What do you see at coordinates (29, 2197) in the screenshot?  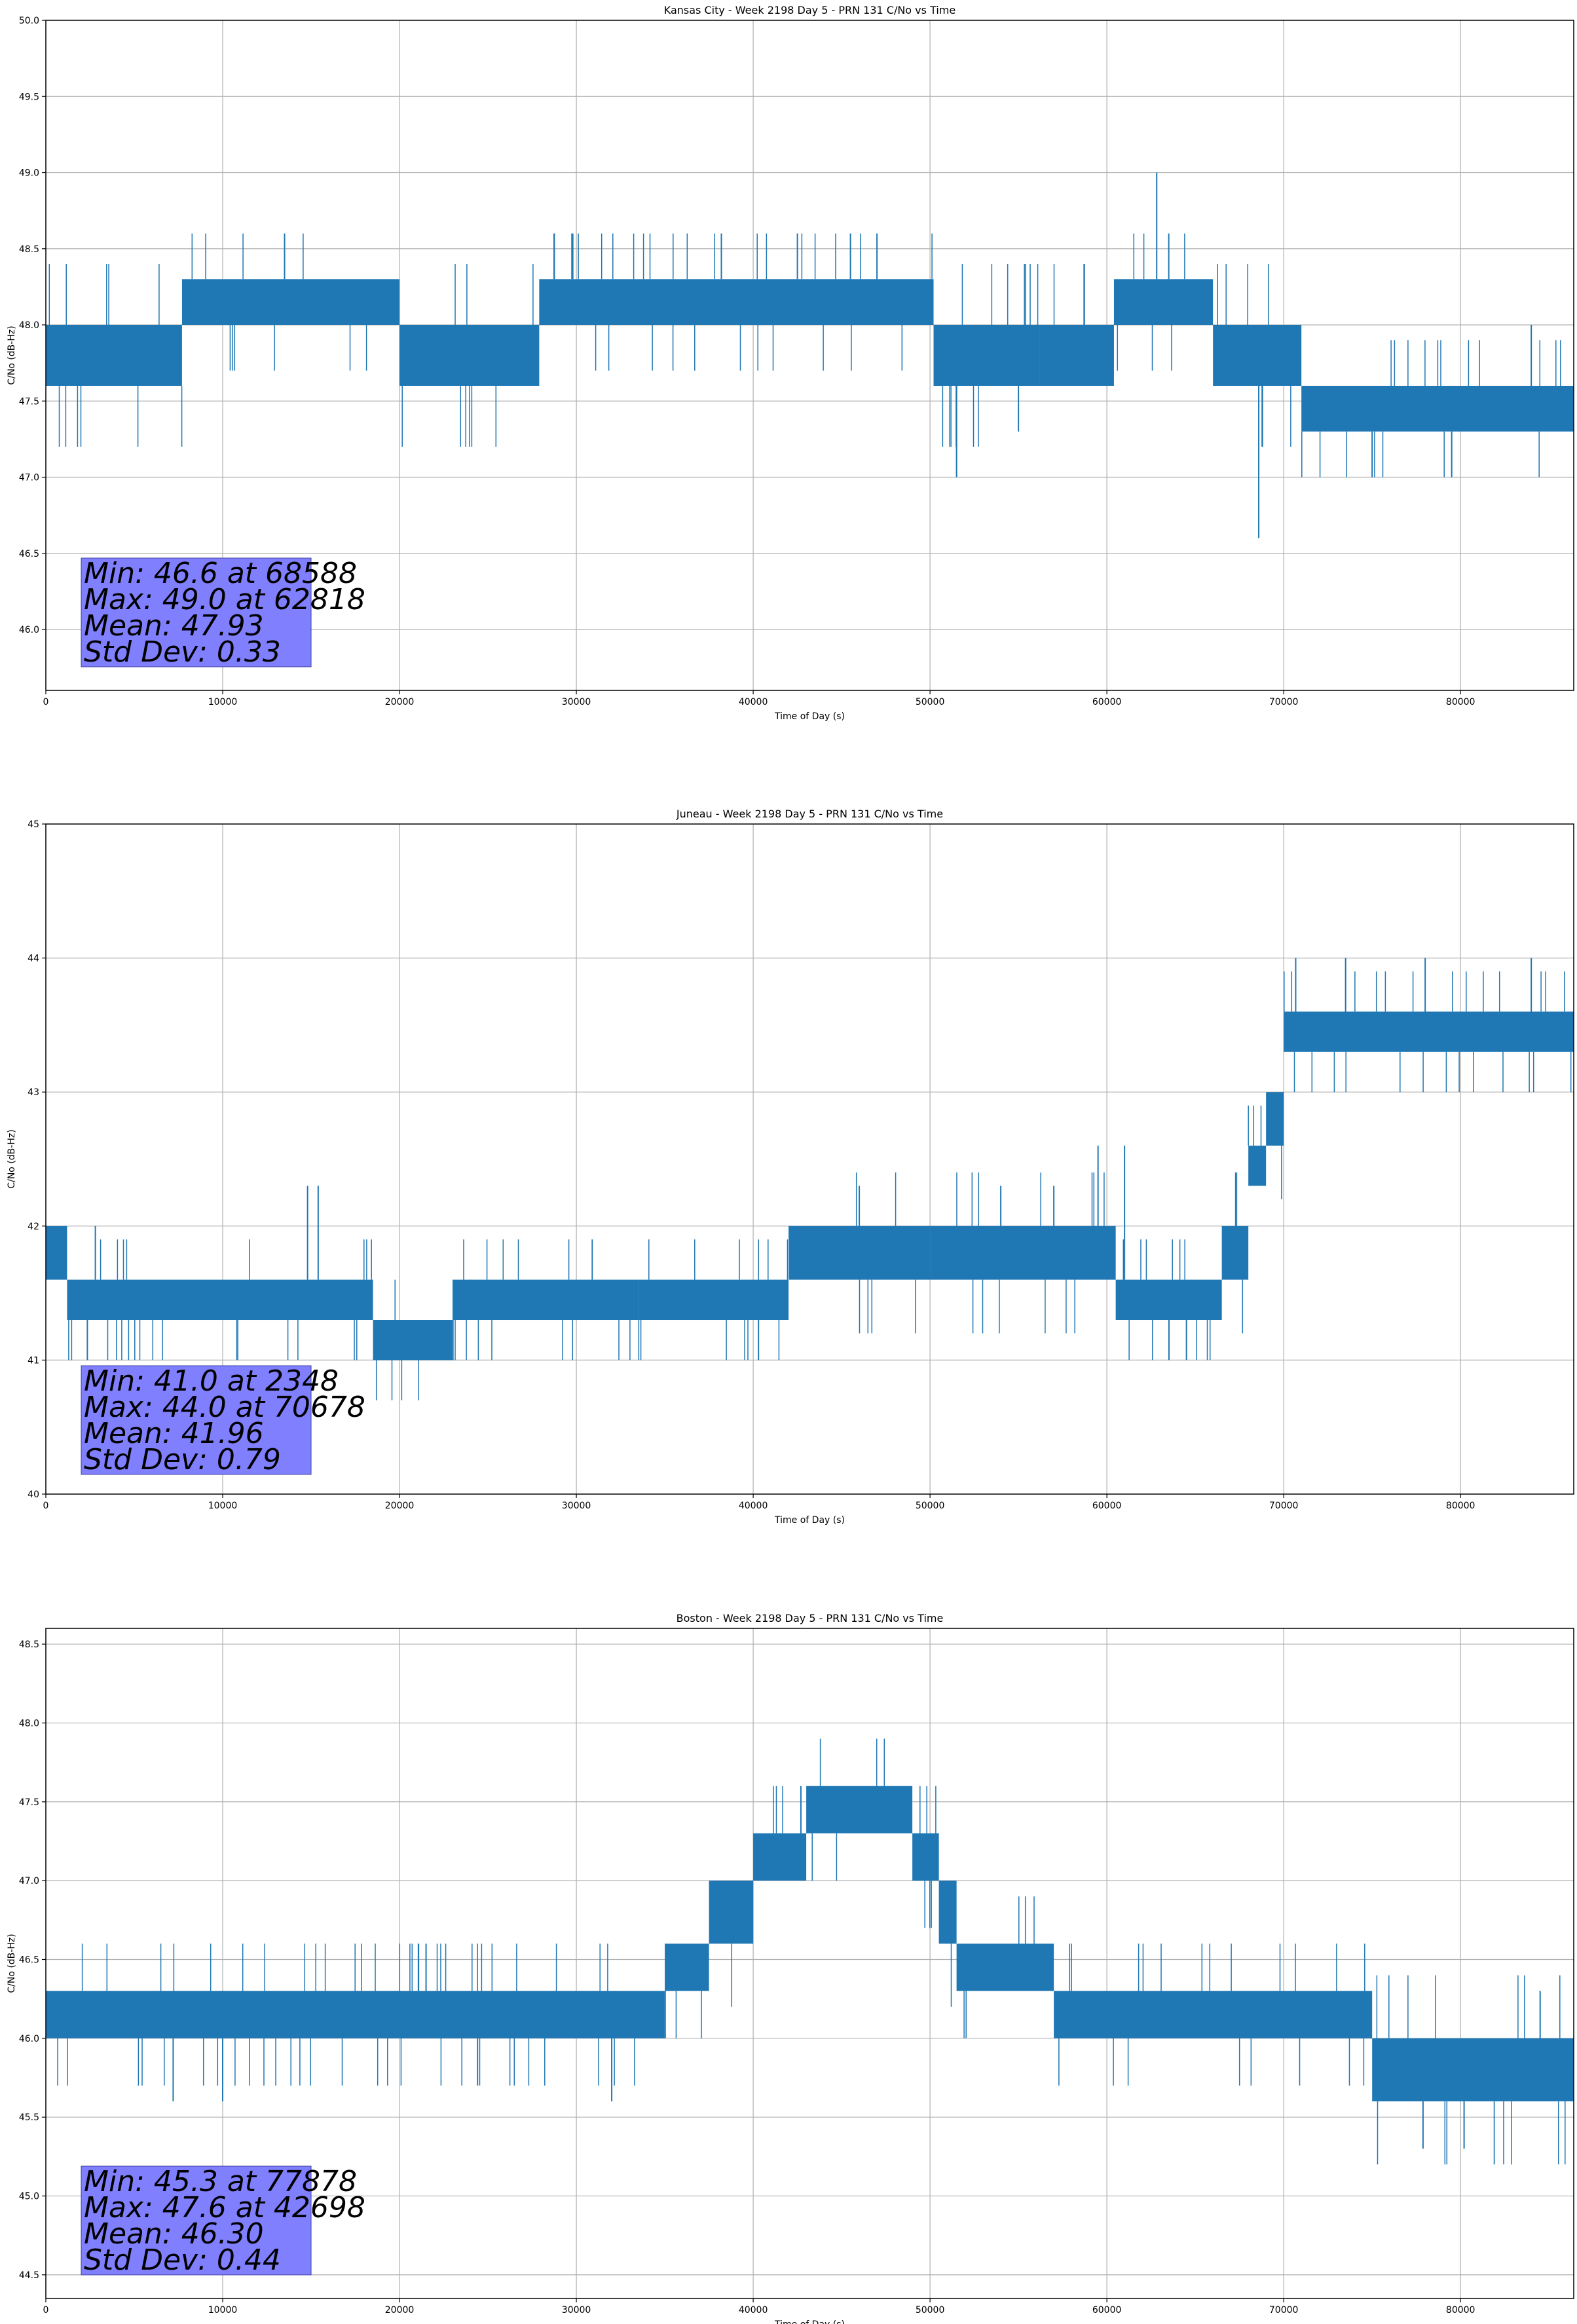 I see `y-tick-label-boston: 45.0` at bounding box center [29, 2197].